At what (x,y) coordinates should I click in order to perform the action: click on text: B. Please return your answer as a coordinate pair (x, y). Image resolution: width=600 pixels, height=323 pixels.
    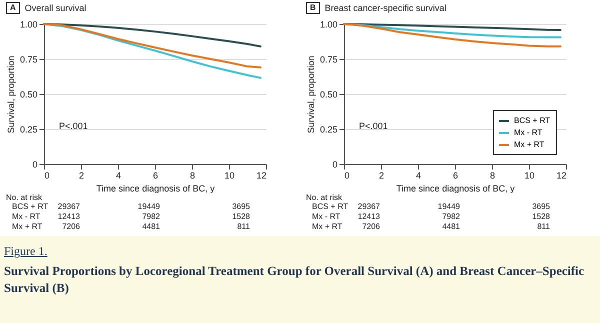
    Looking at the image, I should click on (313, 8).